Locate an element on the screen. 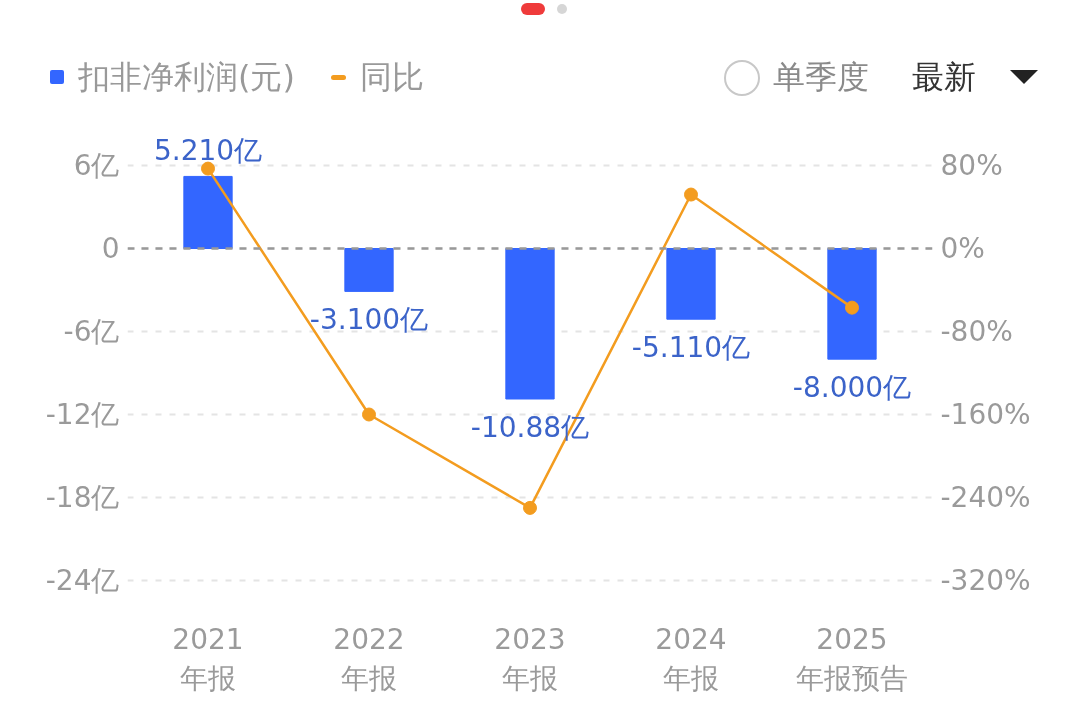 Image resolution: width=1079 pixels, height=724 pixels. y2-tick-label: 80% is located at coordinates (971, 165).